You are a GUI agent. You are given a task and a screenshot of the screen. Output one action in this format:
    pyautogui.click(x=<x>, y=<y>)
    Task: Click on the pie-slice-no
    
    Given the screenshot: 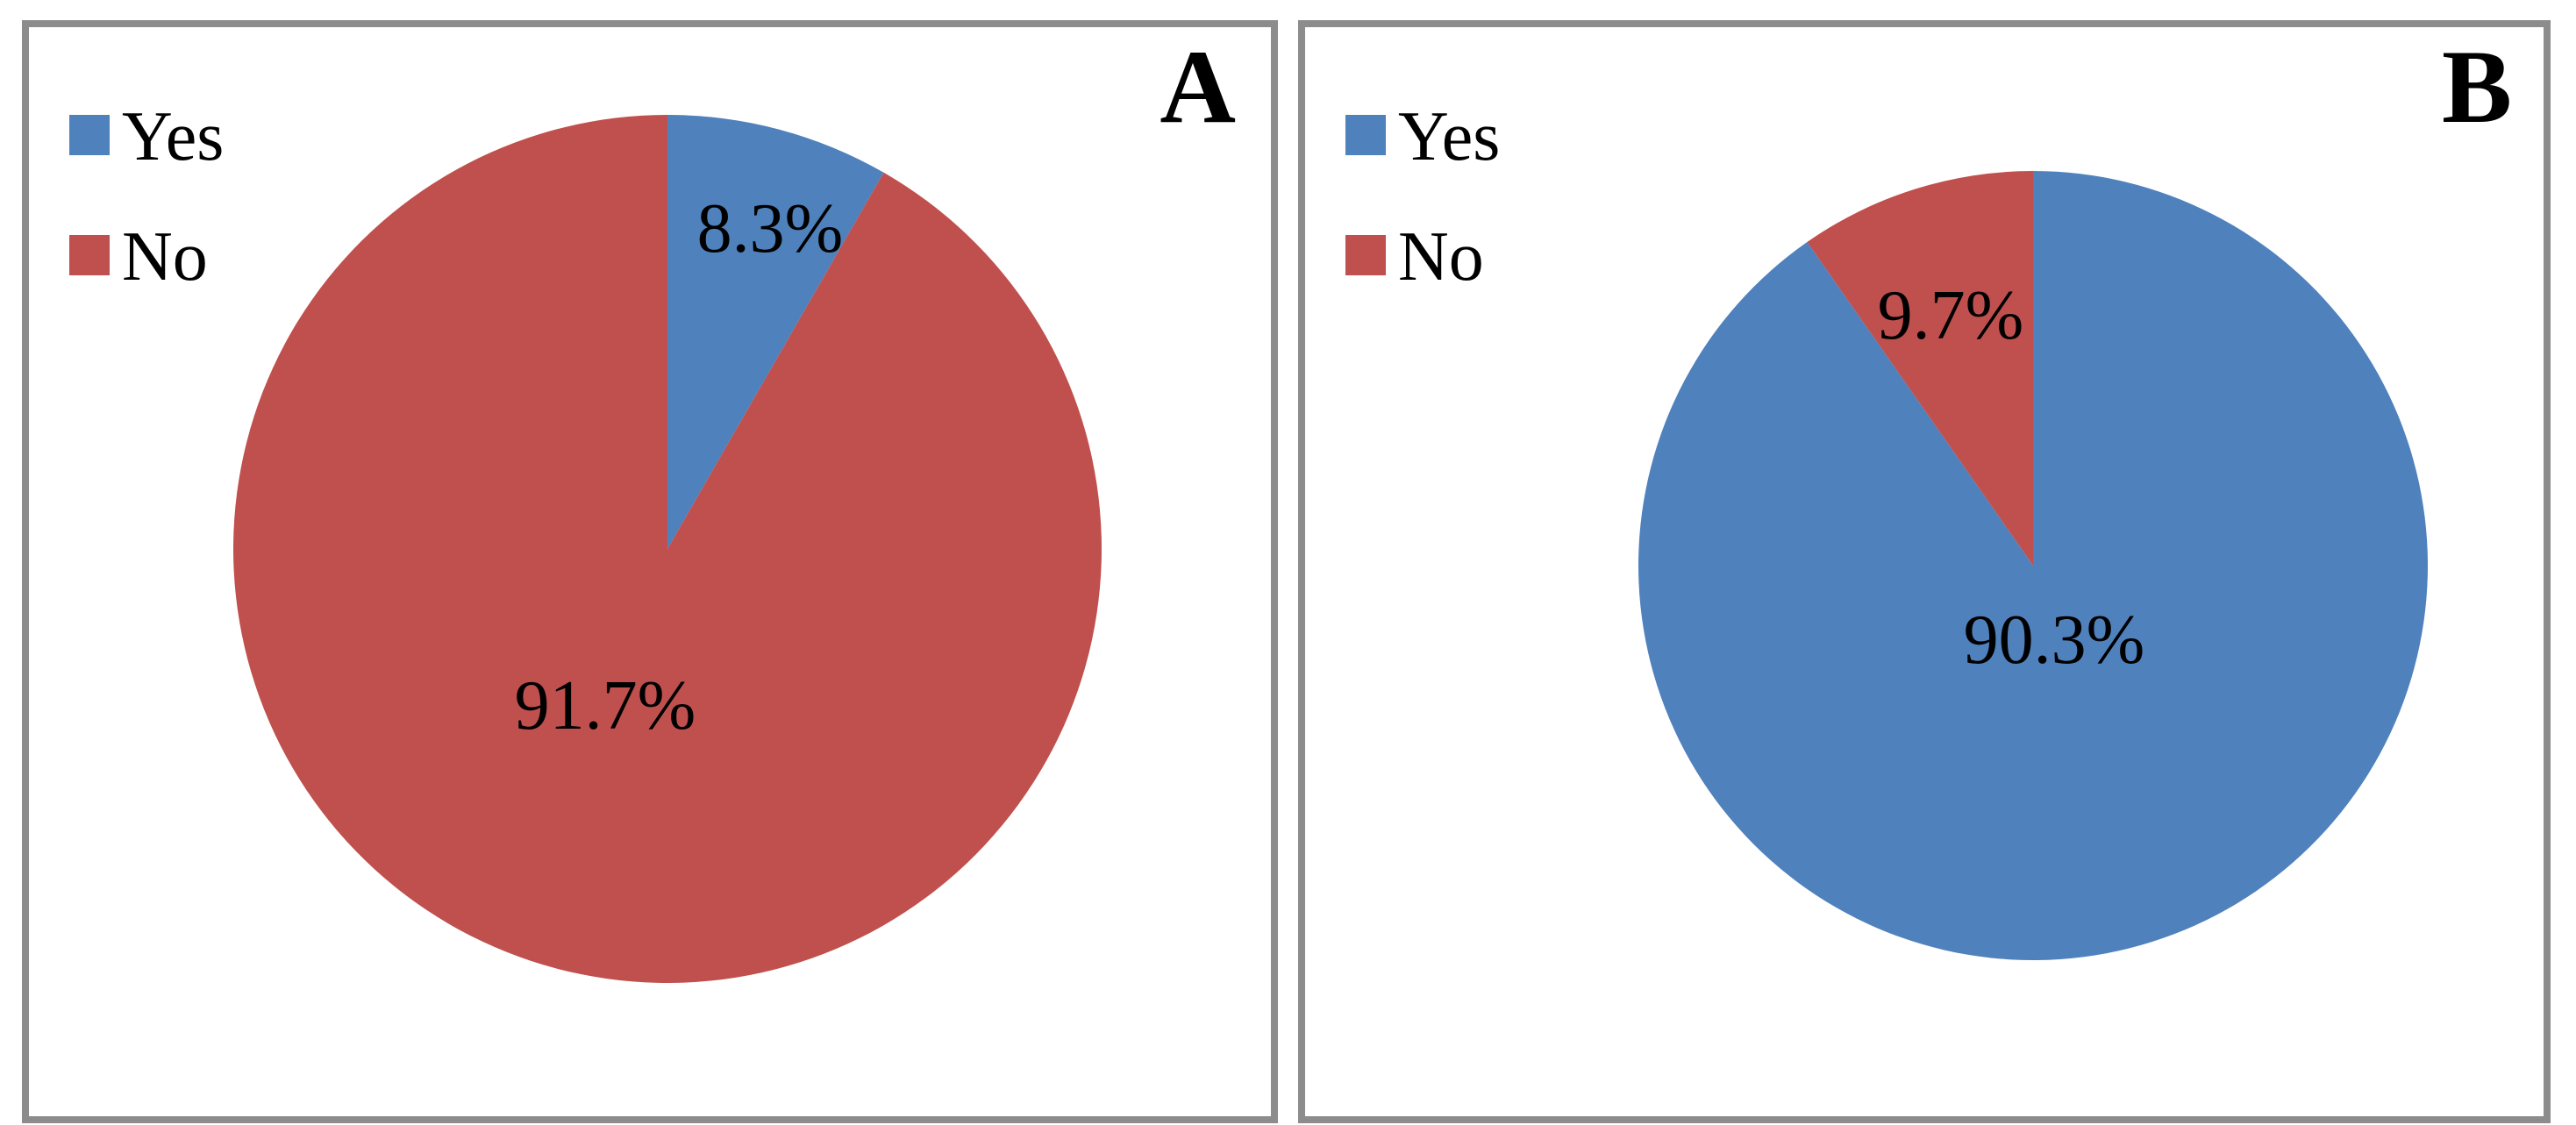 What is the action you would take?
    pyautogui.click(x=1920, y=368)
    